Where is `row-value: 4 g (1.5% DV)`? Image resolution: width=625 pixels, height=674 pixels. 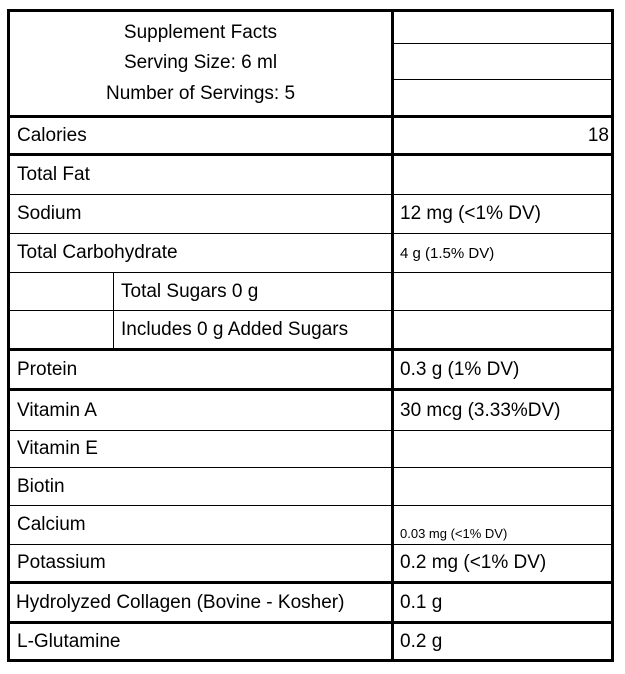
row-value: 4 g (1.5% DV) is located at coordinates (447, 253).